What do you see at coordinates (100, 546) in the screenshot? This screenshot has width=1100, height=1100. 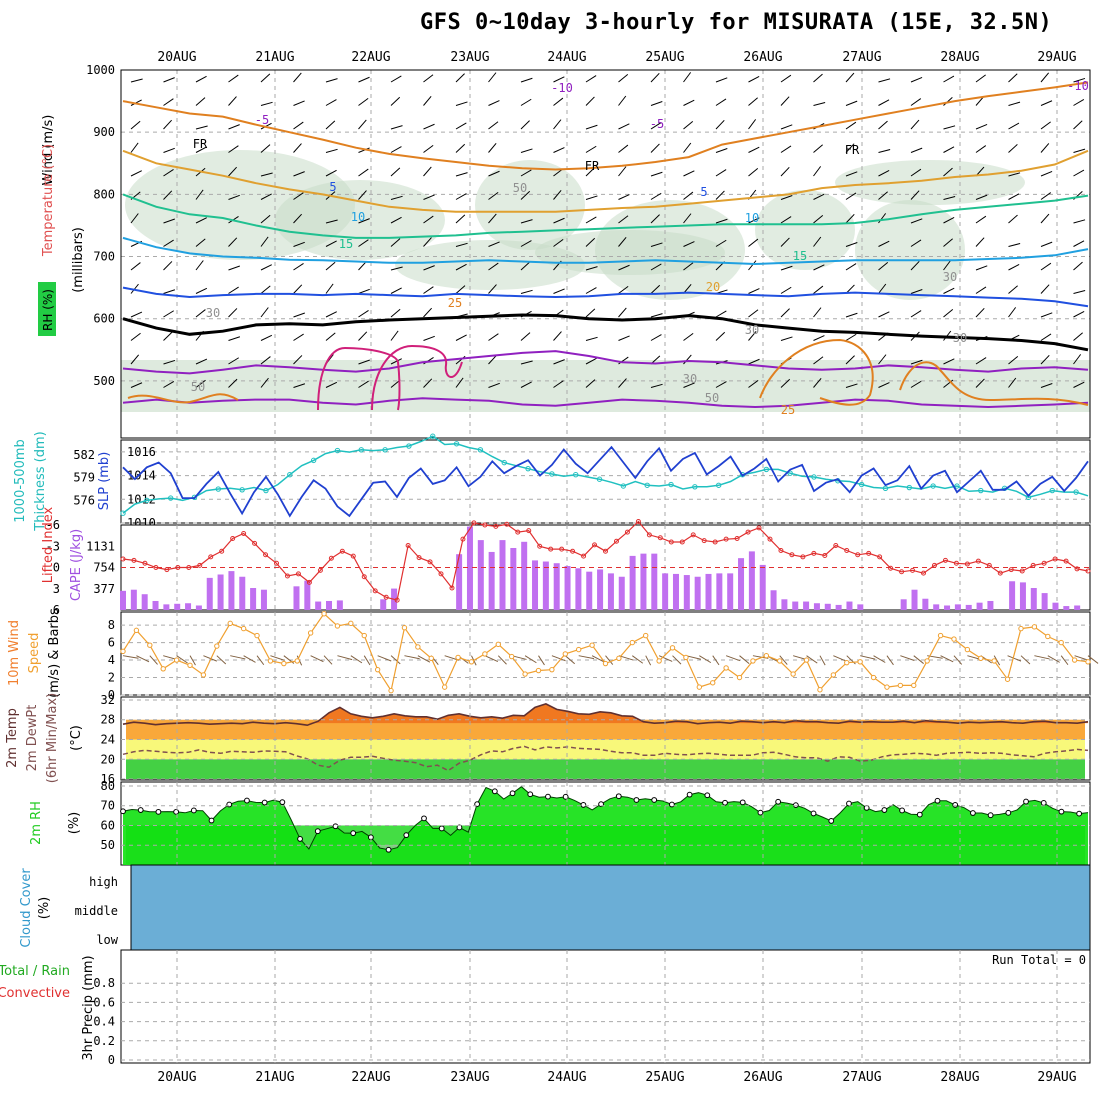 I see `p3-cape-tick: 1131` at bounding box center [100, 546].